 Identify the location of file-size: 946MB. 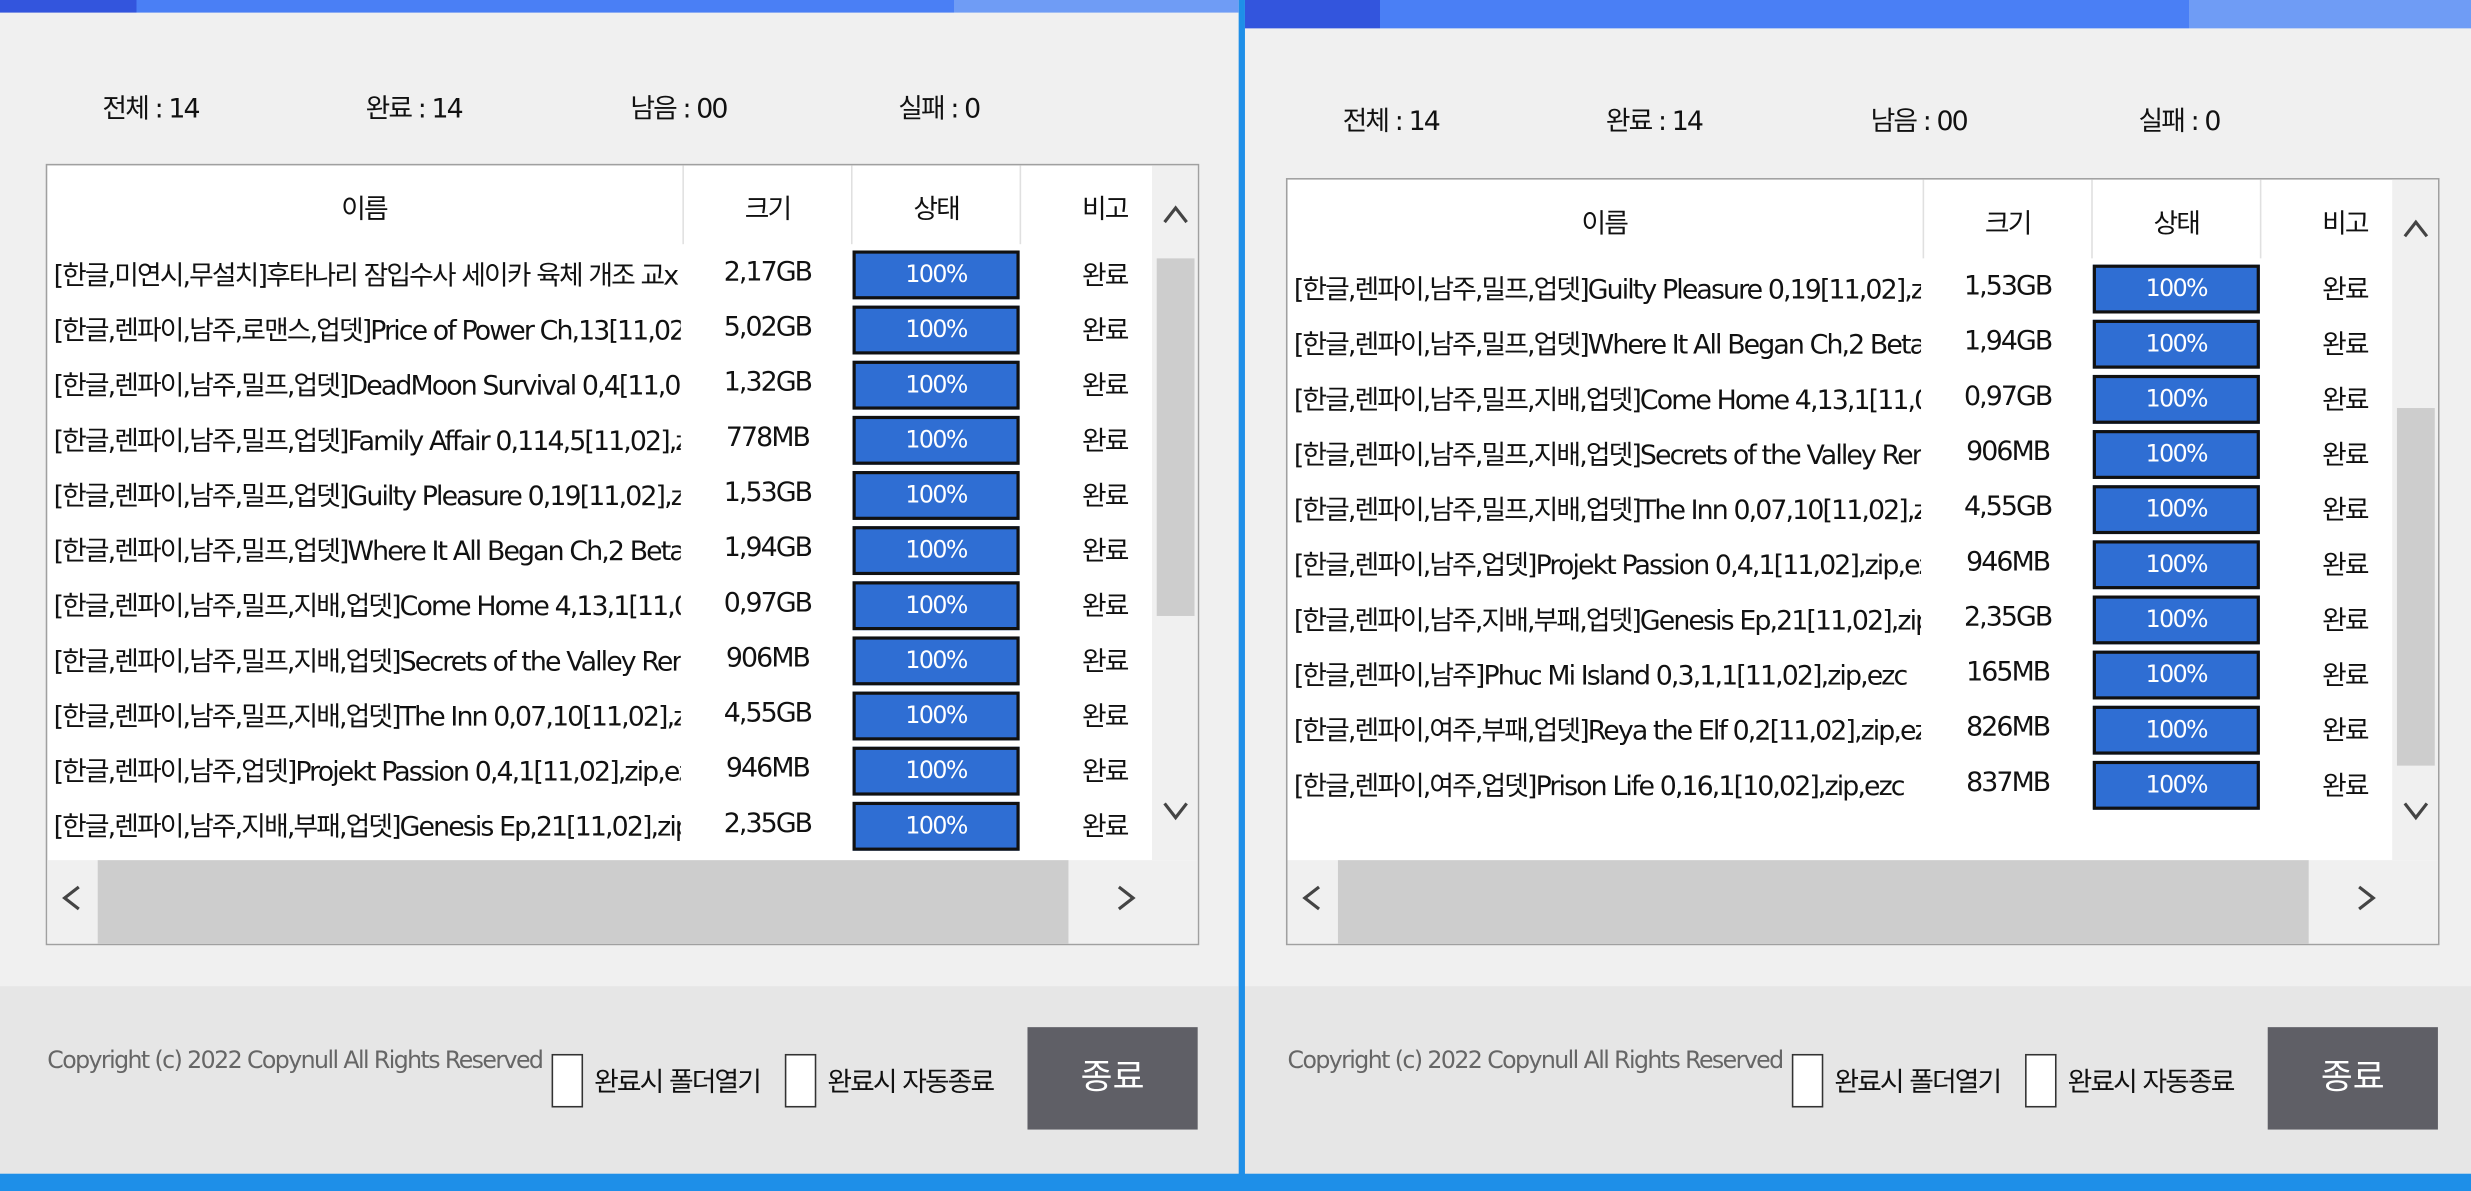
(768, 769).